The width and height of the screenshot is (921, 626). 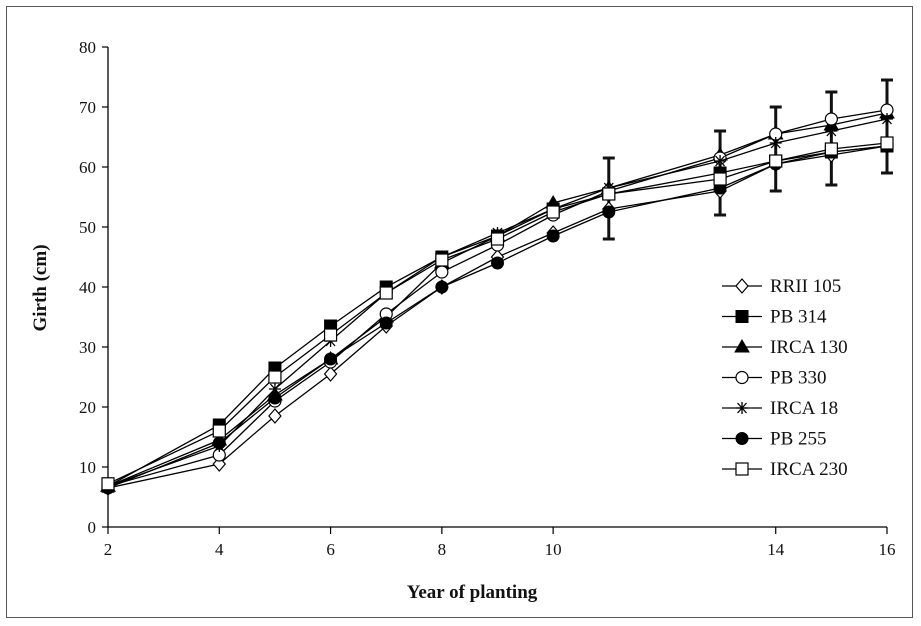 I want to click on legend-item-irca-18: IRCA 18, so click(x=780, y=408).